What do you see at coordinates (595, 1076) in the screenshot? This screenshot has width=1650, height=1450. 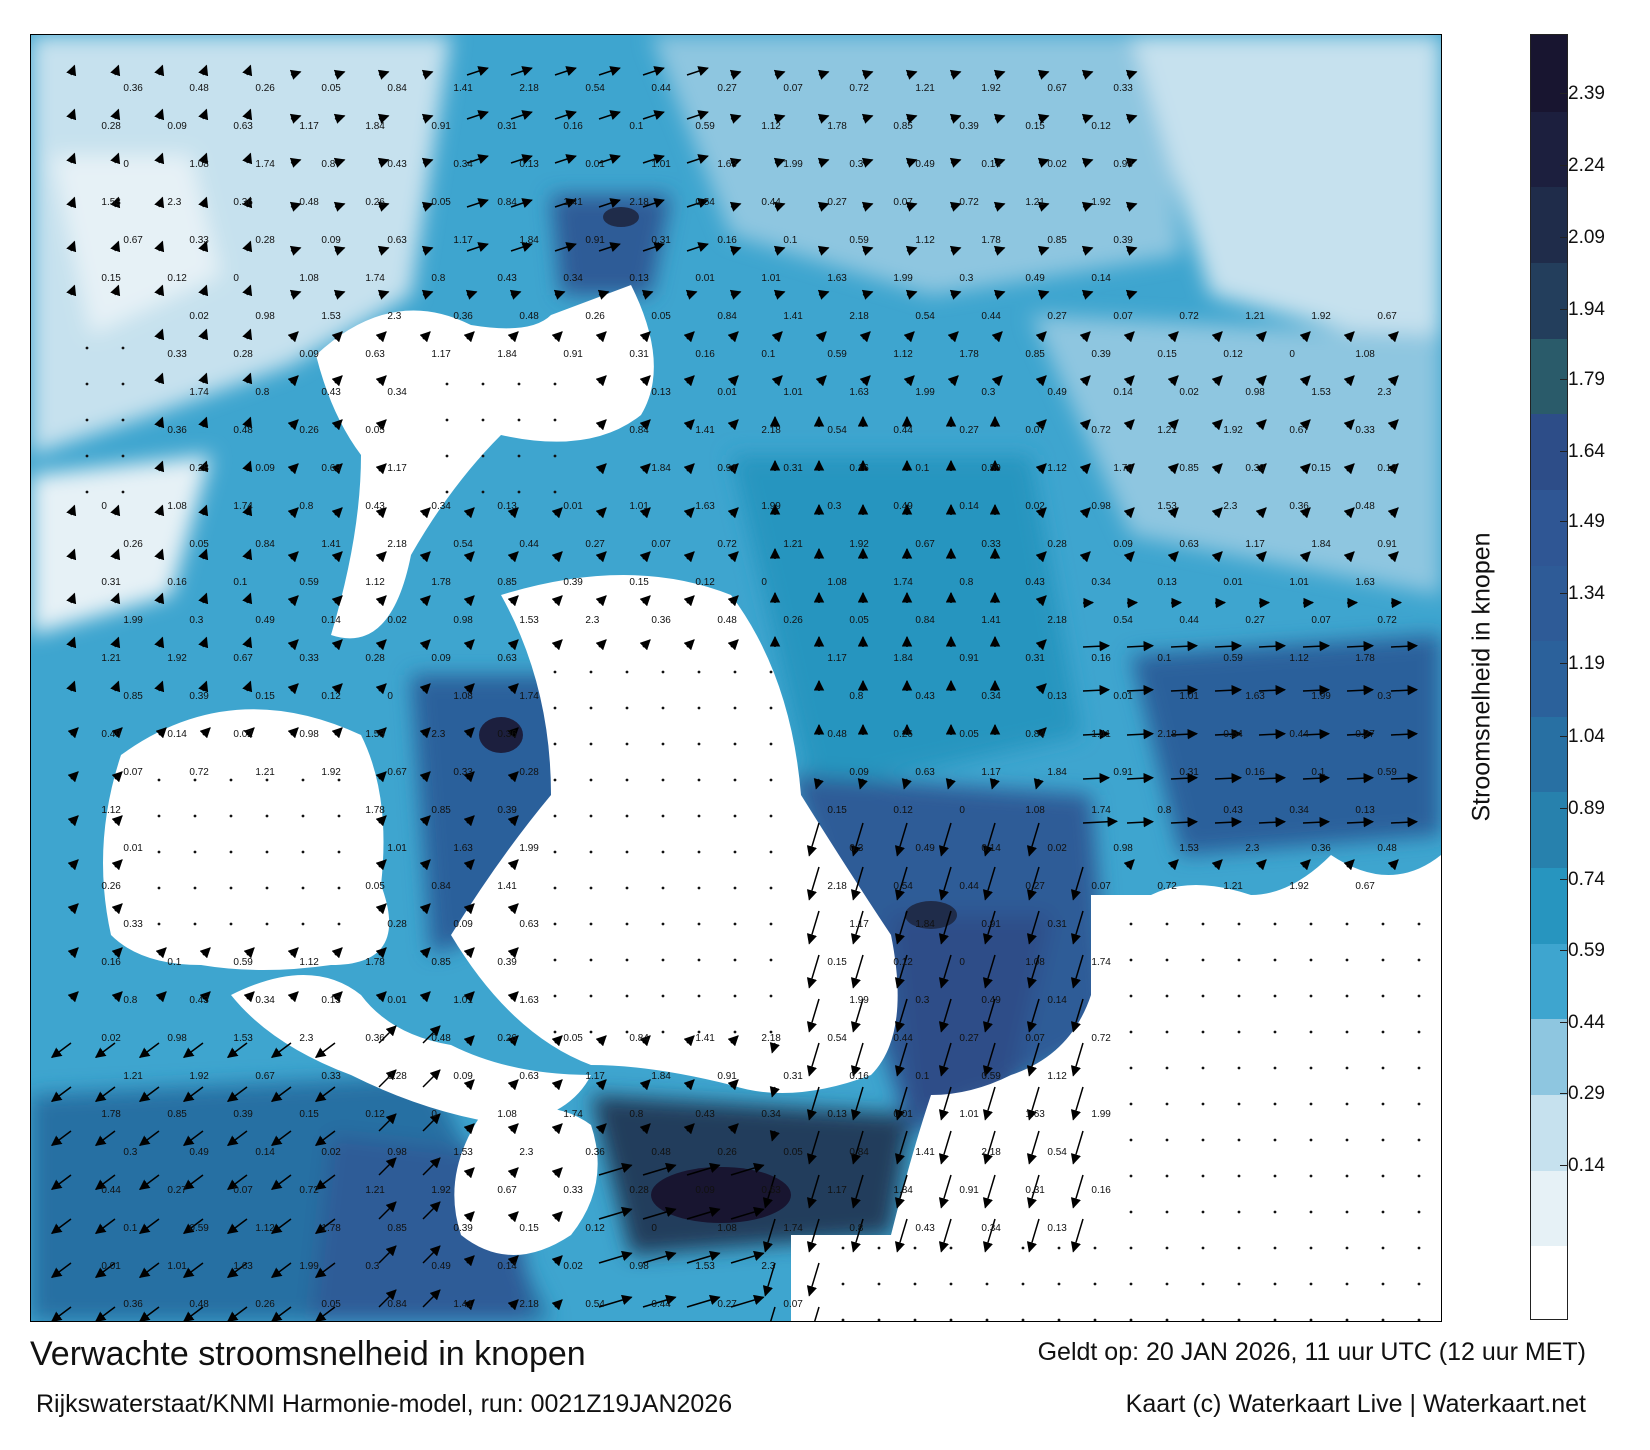 I see `speed-value-label: 1.17` at bounding box center [595, 1076].